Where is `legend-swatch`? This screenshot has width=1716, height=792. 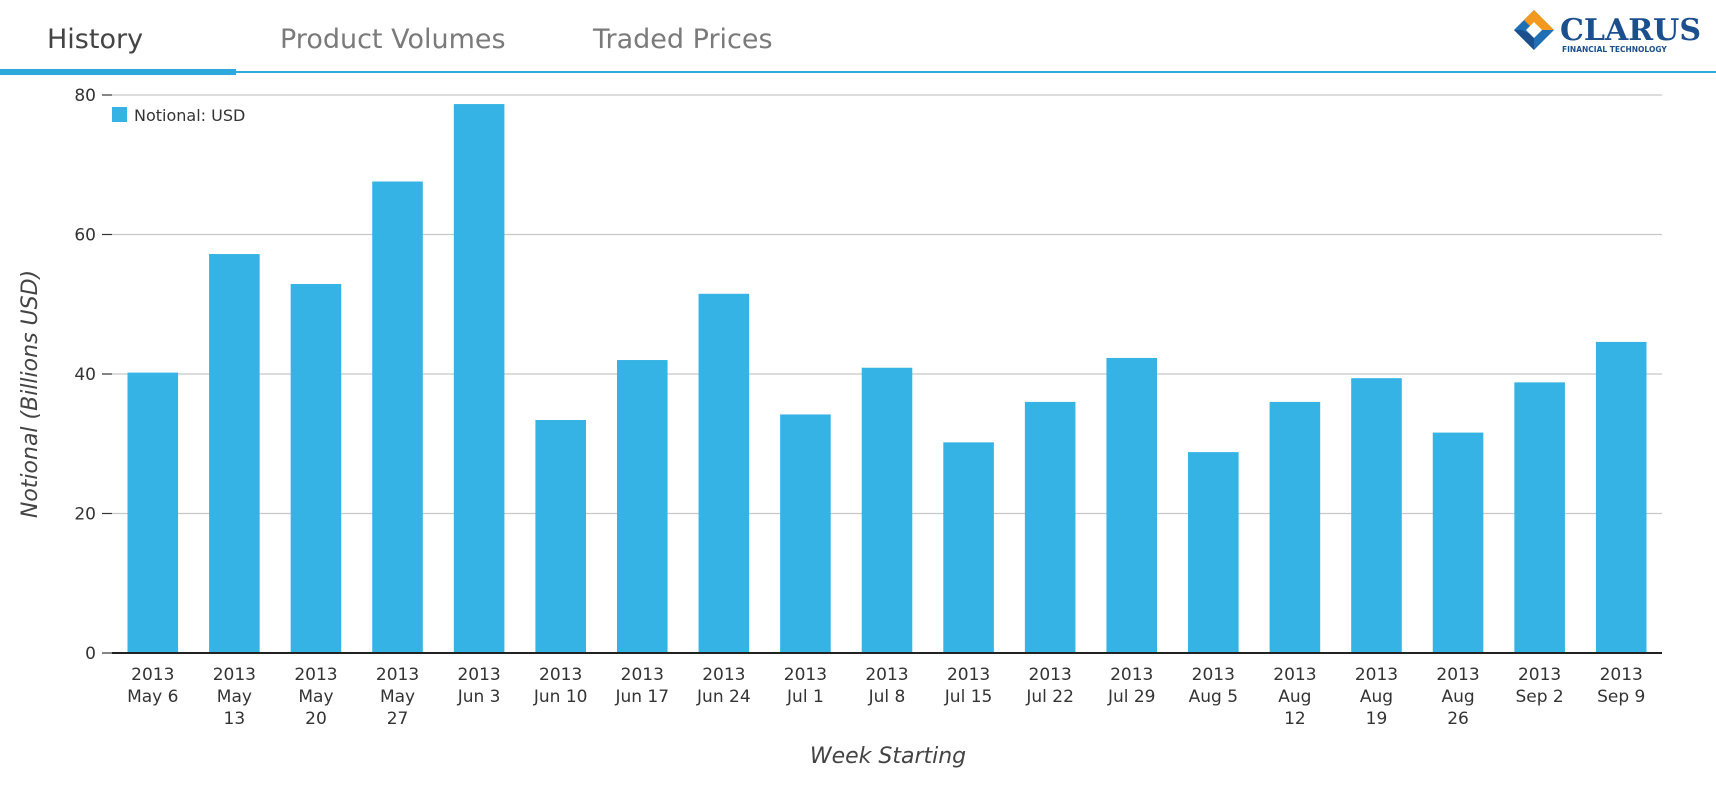 legend-swatch is located at coordinates (119, 114).